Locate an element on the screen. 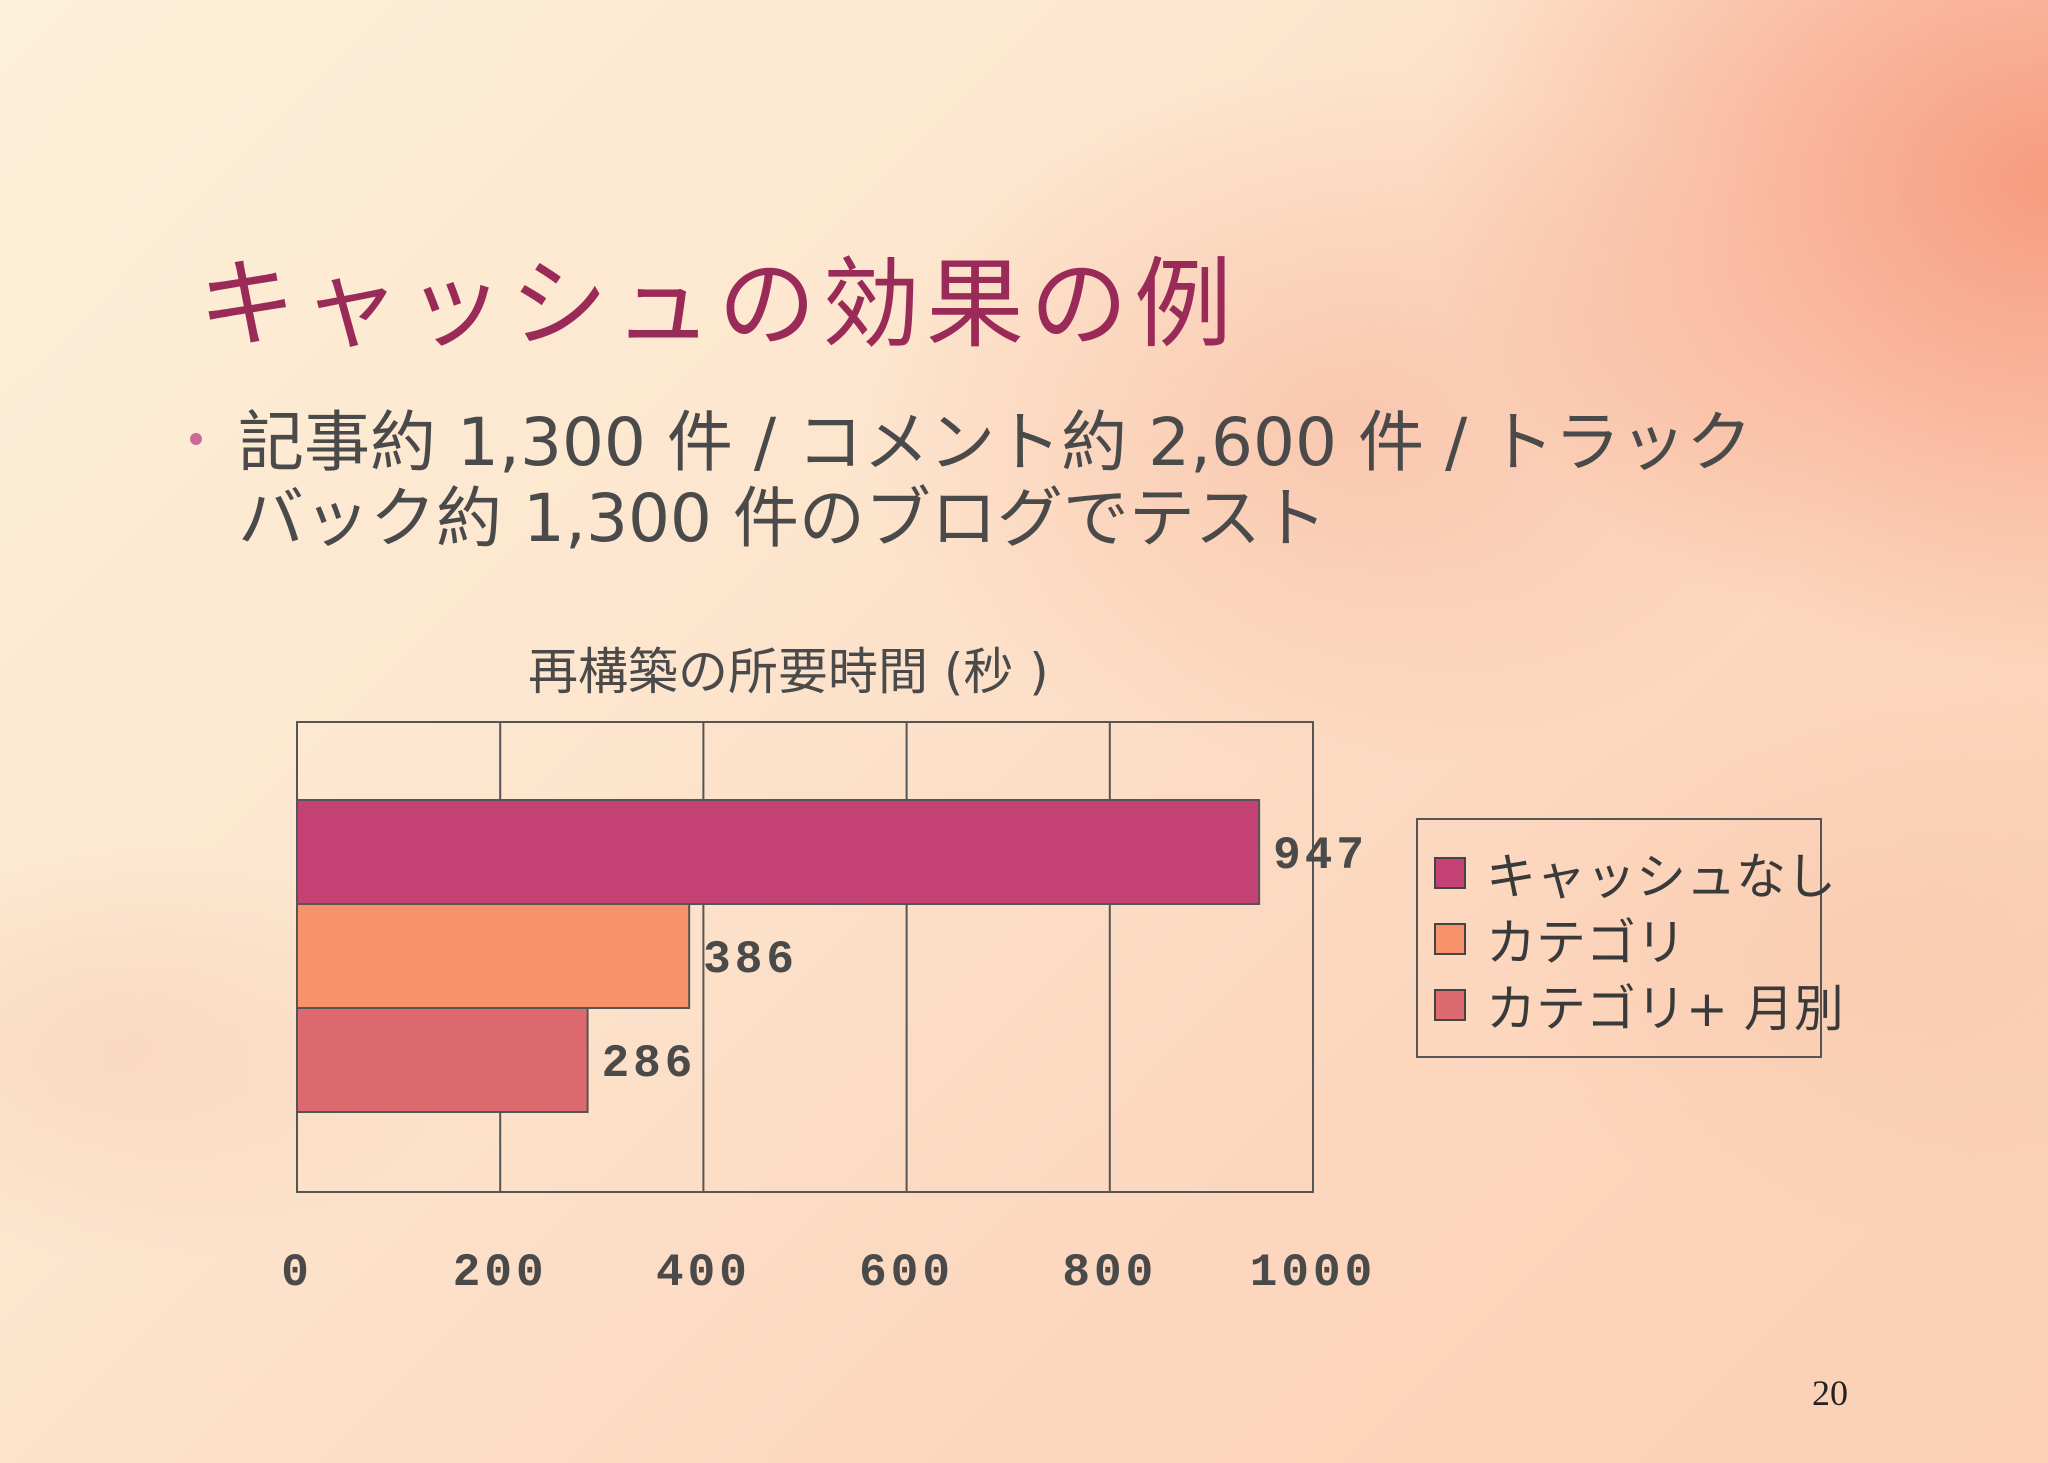 This screenshot has width=2048, height=1463. x-tick-label: 200 is located at coordinates (500, 1273).